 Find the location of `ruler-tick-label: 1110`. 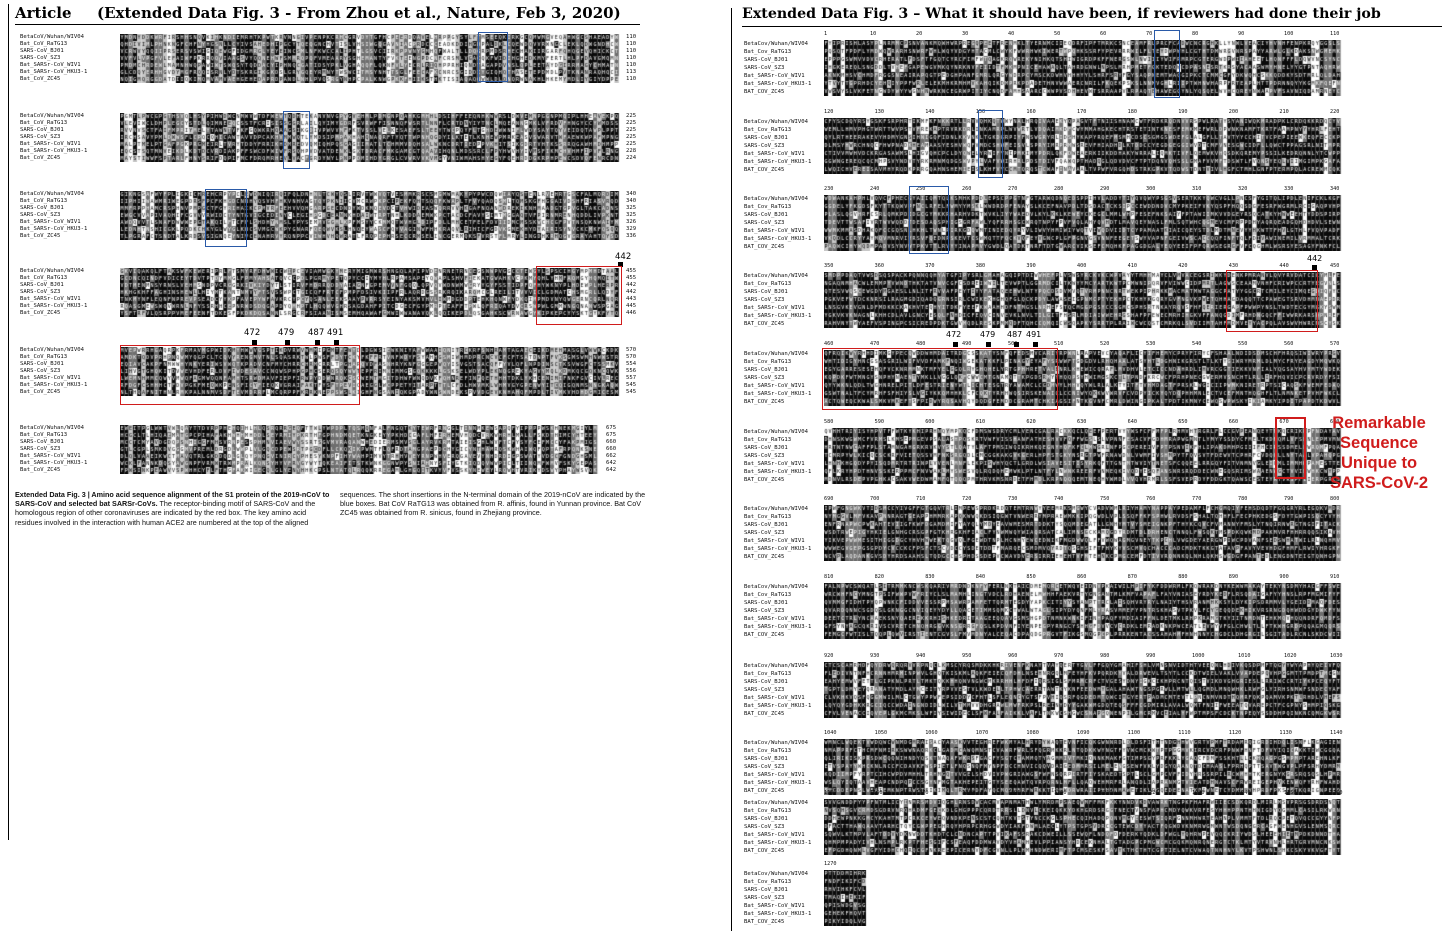

ruler-tick-label: 1110 is located at coordinates (1184, 733).